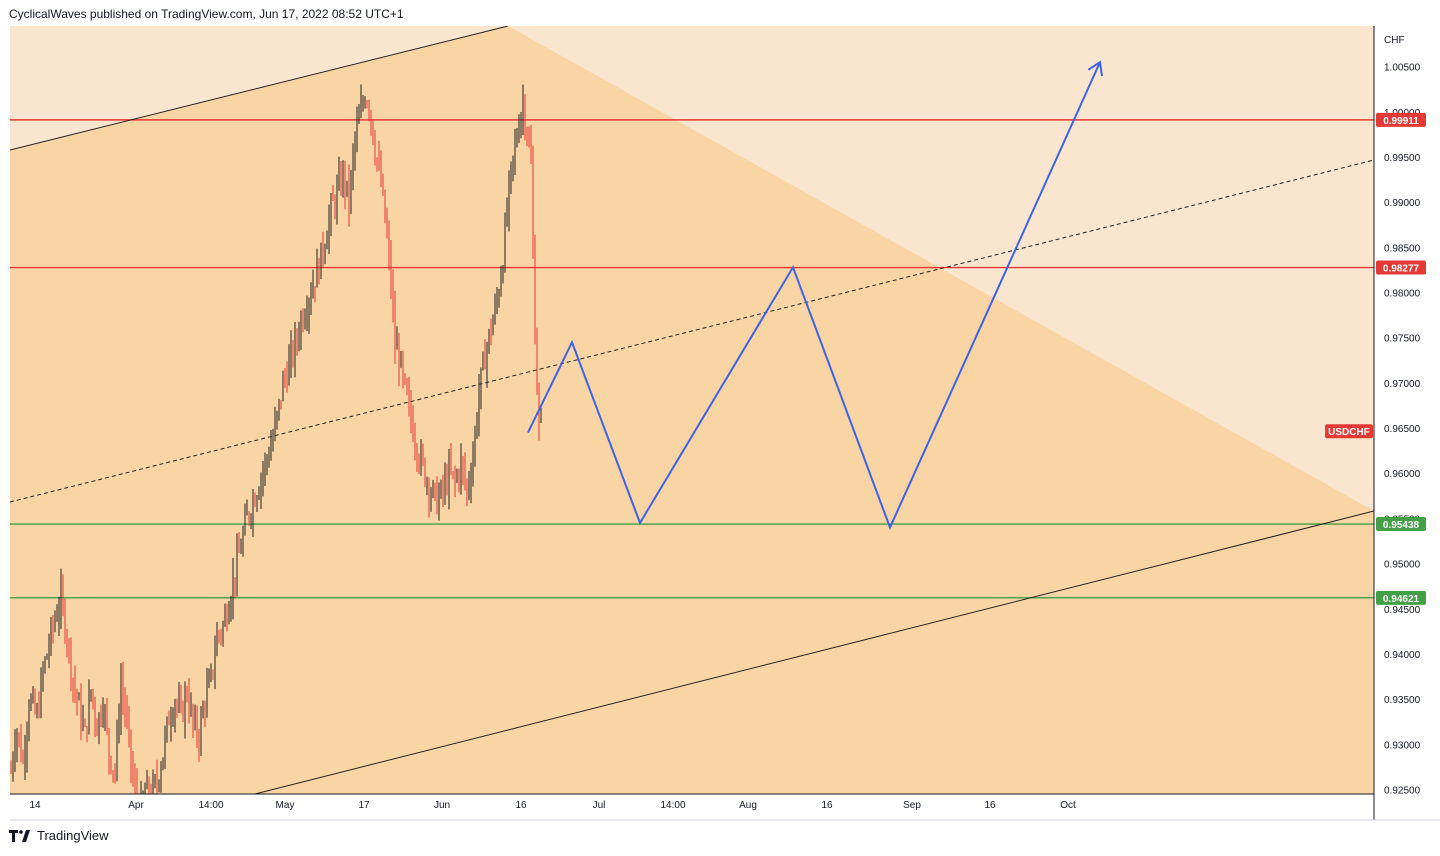  What do you see at coordinates (1402, 700) in the screenshot?
I see `y-tick-label: 0.93500` at bounding box center [1402, 700].